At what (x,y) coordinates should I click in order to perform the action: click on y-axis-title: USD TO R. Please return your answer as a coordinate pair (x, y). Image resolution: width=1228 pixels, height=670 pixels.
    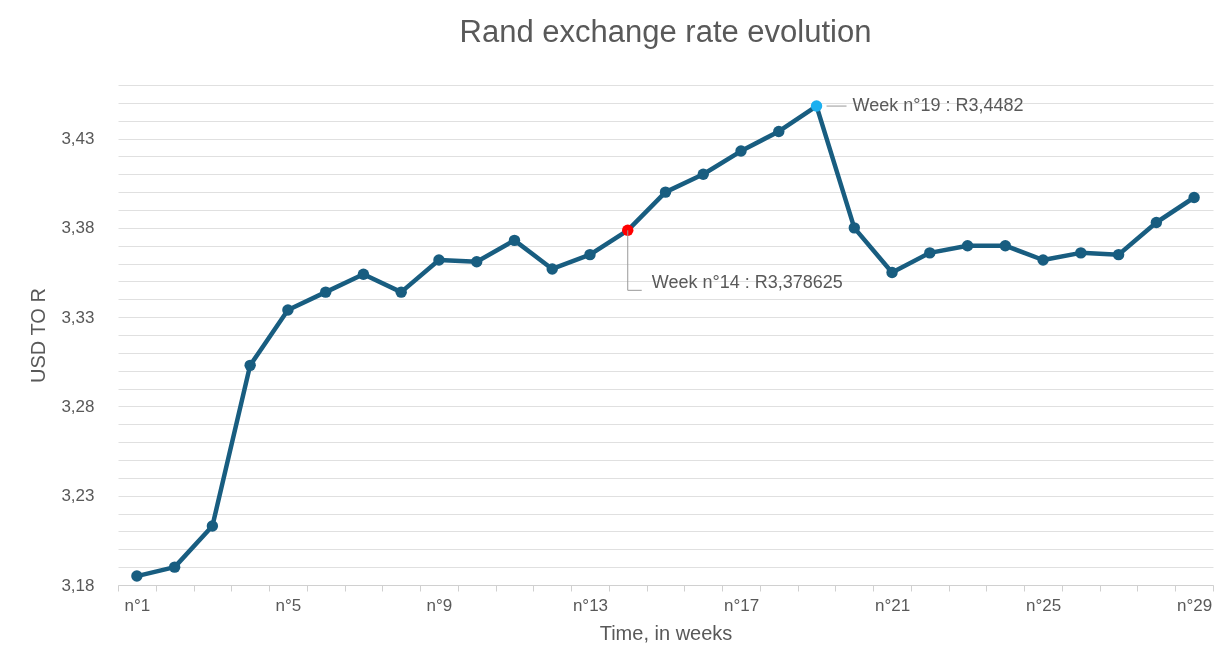
    Looking at the image, I should click on (38, 335).